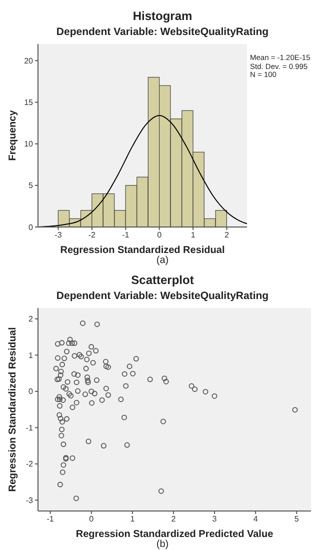 The image size is (325, 550). I want to click on x-tick-label: -3, so click(58, 235).